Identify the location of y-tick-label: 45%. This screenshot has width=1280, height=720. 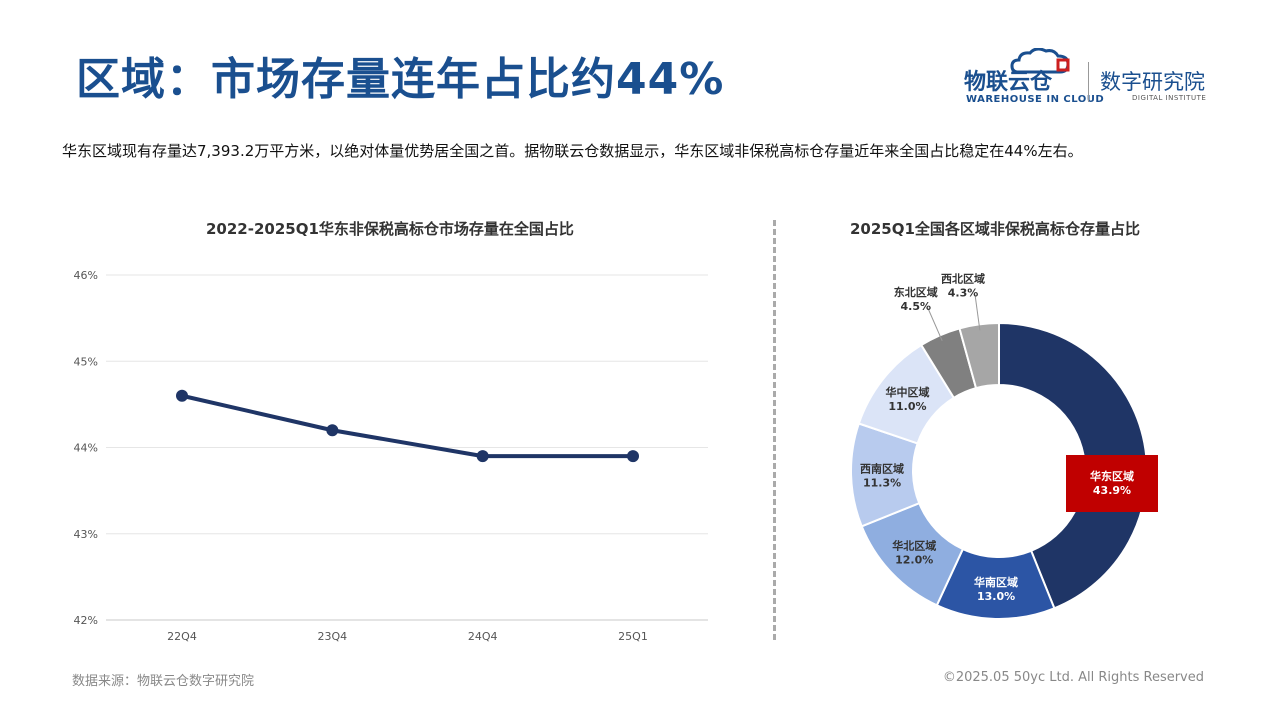
(86, 361).